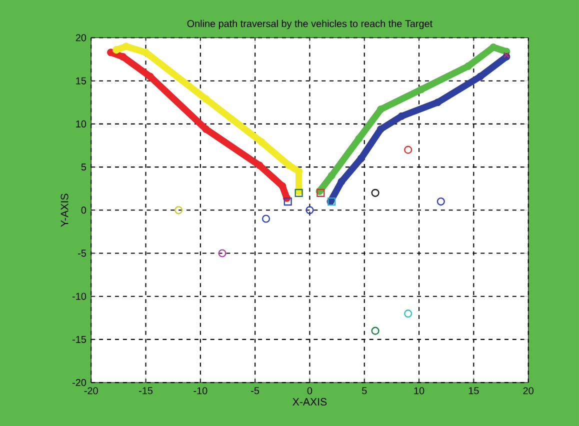 This screenshot has height=426, width=579. I want to click on y-tick-label: -10, so click(79, 296).